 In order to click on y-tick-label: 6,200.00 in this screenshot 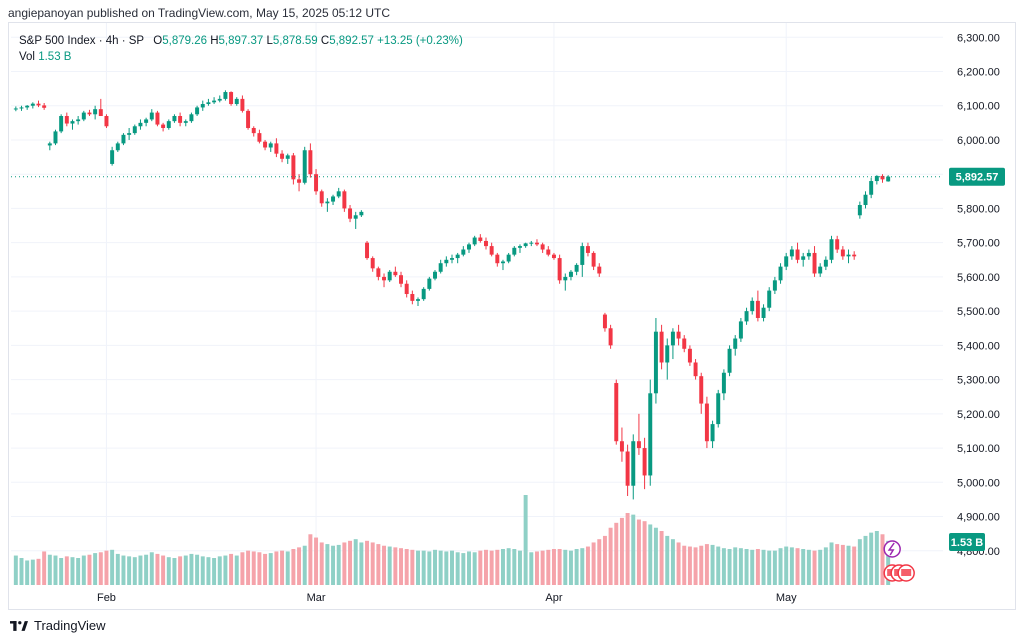, I will do `click(978, 73)`.